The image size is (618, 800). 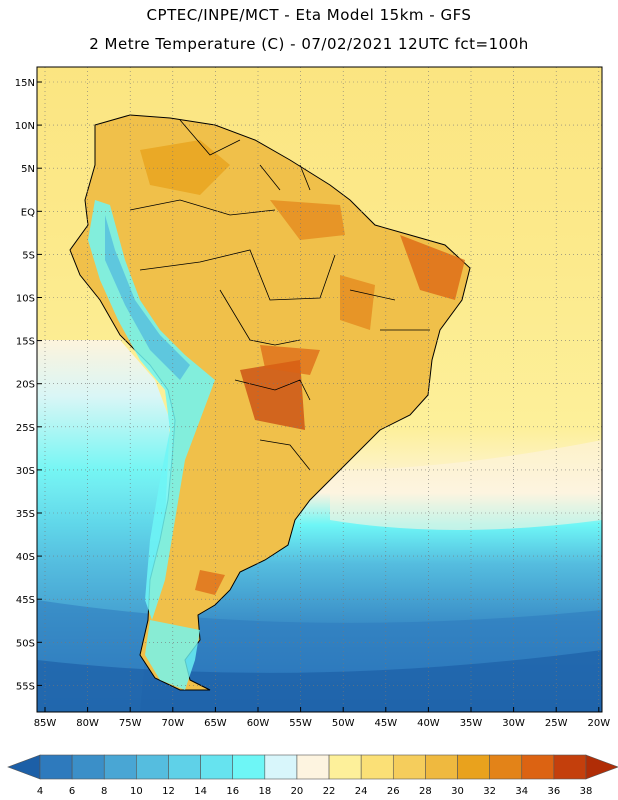 What do you see at coordinates (297, 791) in the screenshot?
I see `colorbar-level-label: 20` at bounding box center [297, 791].